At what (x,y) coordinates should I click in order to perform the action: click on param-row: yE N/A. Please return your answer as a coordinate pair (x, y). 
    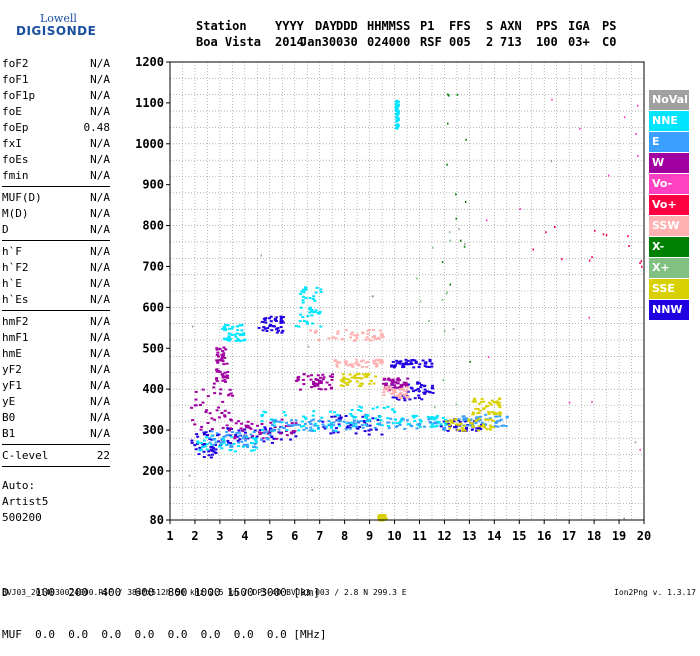
    Looking at the image, I should click on (56, 402).